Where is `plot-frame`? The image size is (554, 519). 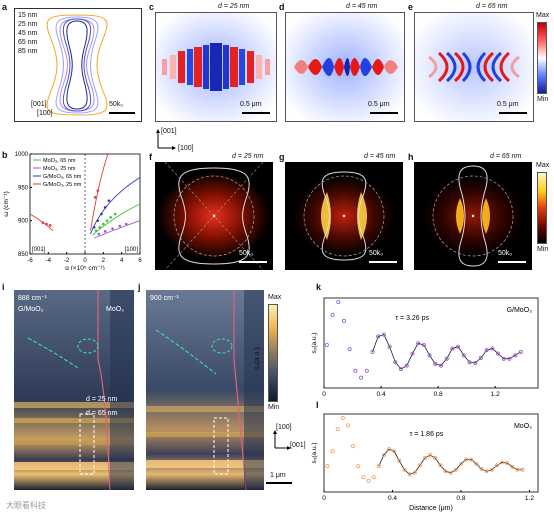 plot-frame is located at coordinates (431, 453).